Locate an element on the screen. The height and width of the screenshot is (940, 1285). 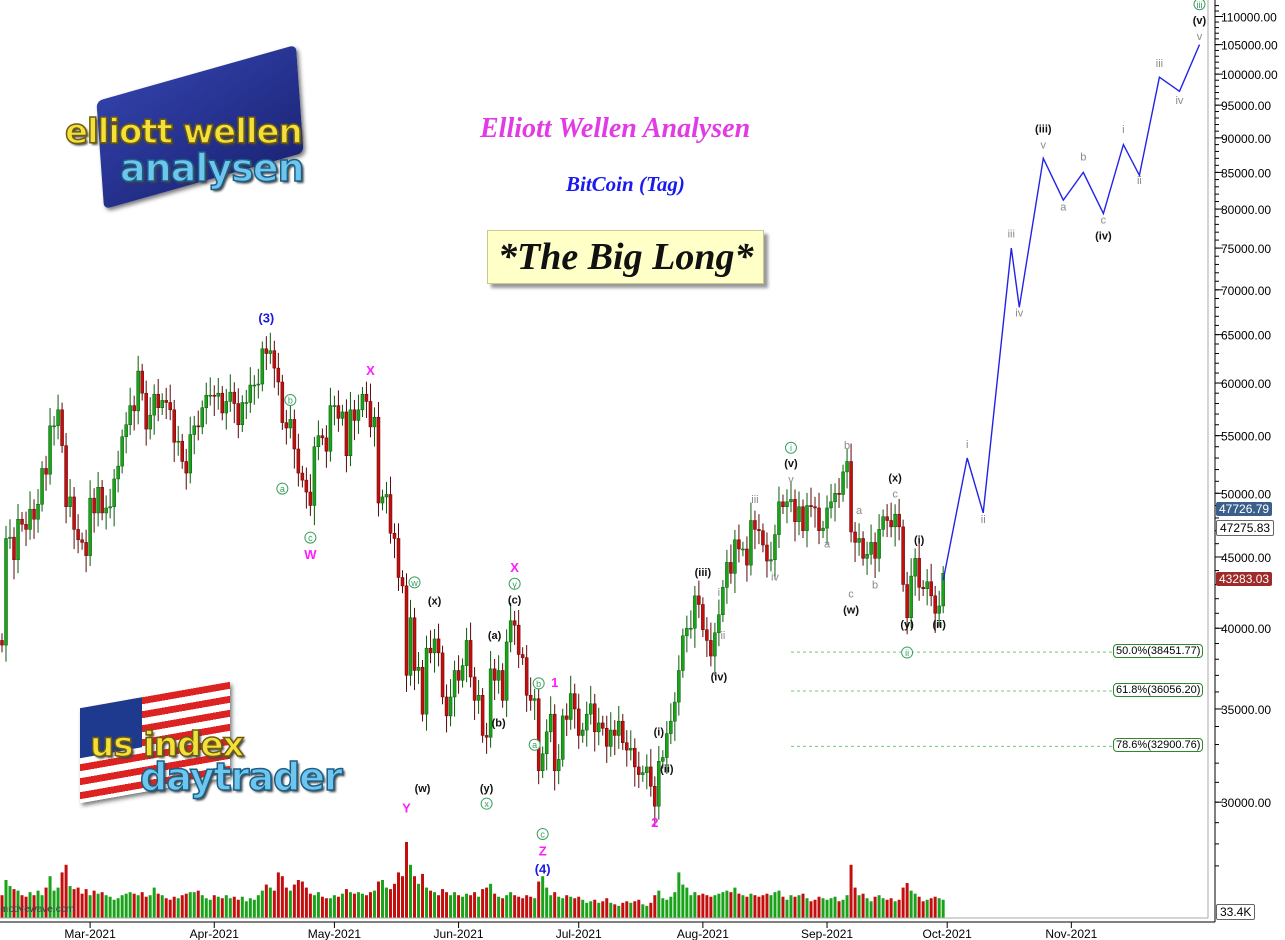
projection is located at coordinates (1071, 312).